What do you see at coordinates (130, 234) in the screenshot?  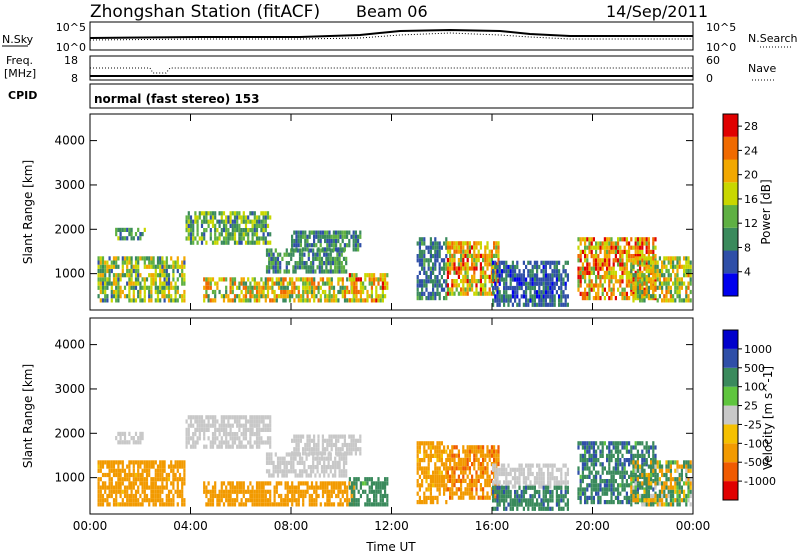 I see `data-region` at bounding box center [130, 234].